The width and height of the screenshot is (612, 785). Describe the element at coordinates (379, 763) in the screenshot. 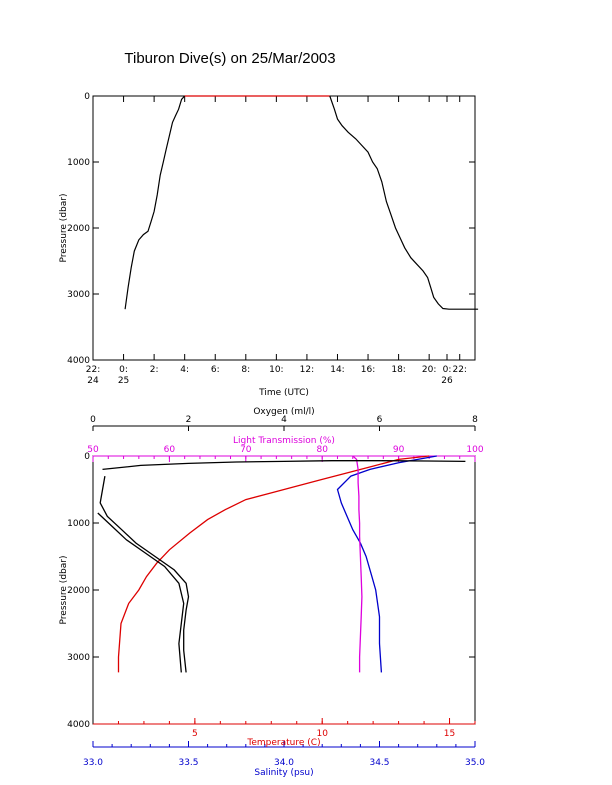

I see `salinity-axis-tick-label: 34.5` at that location.